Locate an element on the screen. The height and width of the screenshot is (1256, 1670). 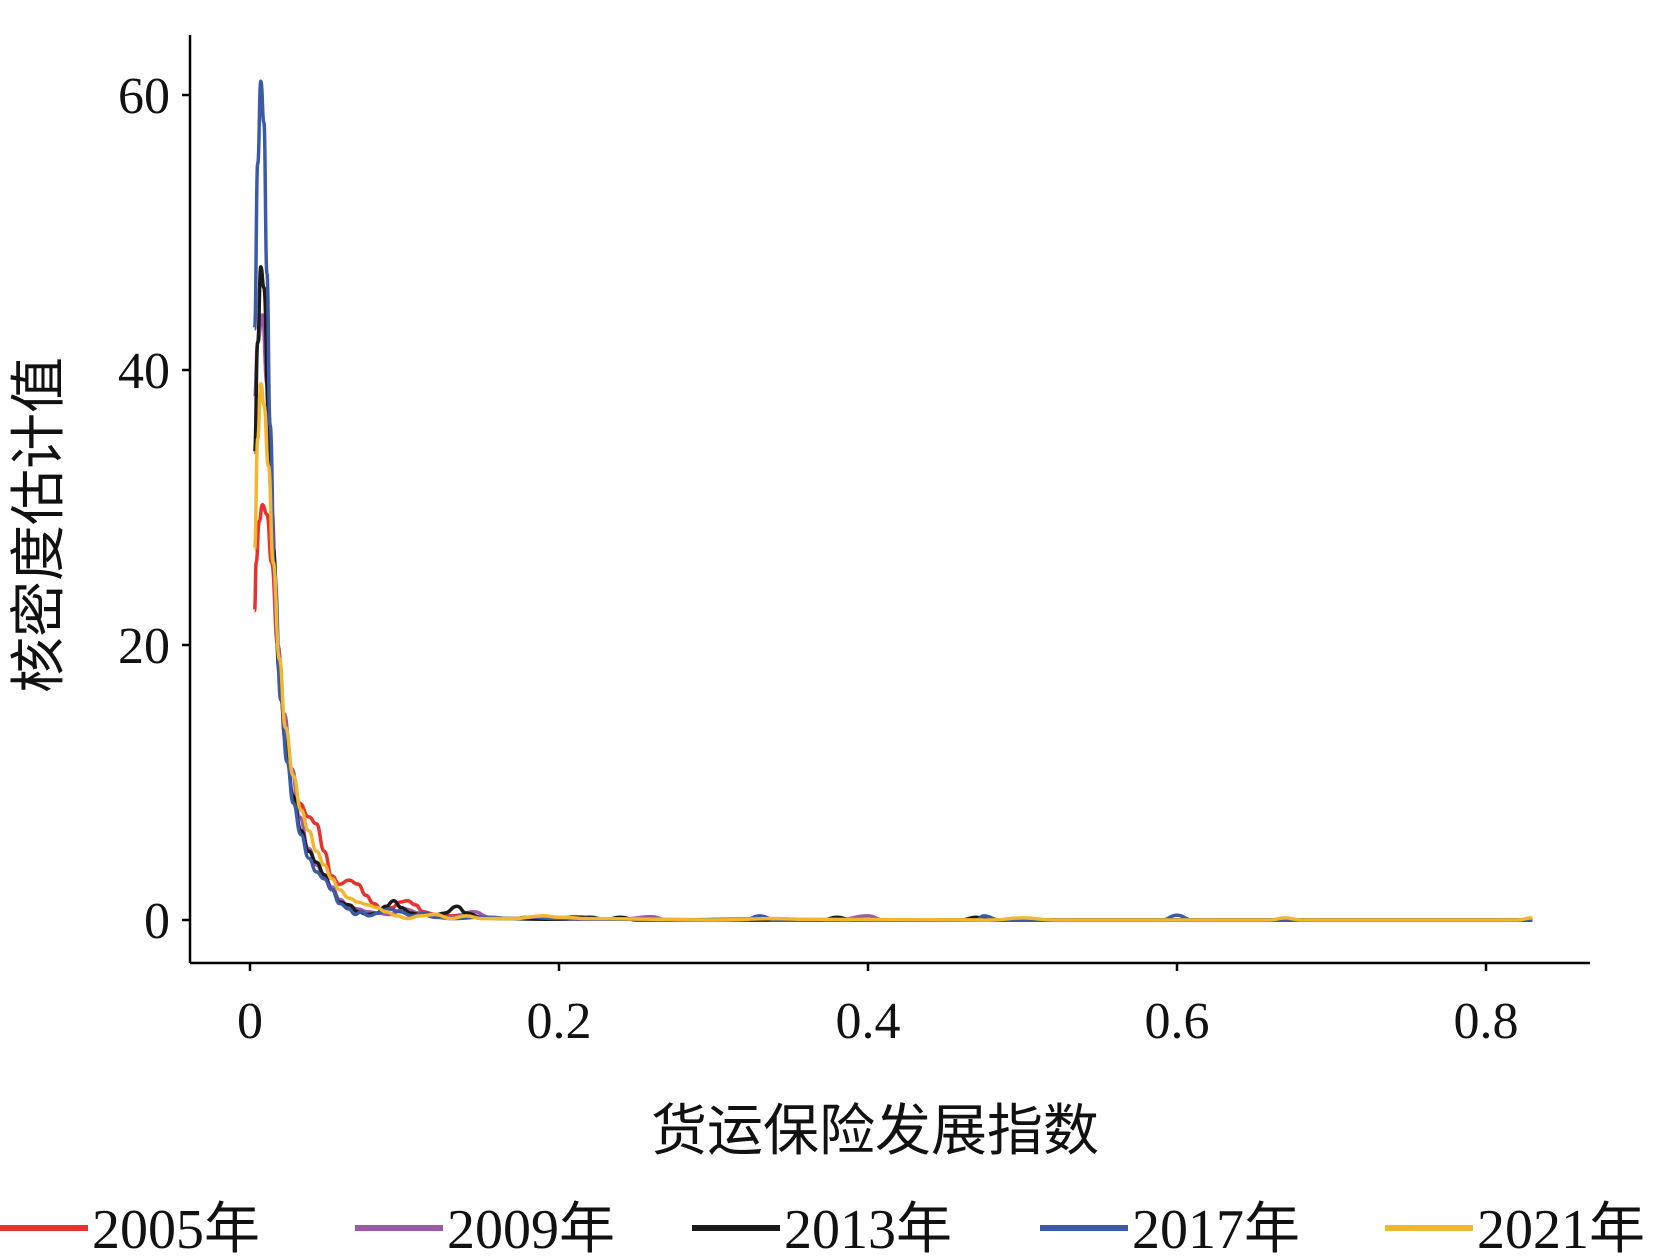
x-tick-label: 0.8 is located at coordinates (1486, 1021).